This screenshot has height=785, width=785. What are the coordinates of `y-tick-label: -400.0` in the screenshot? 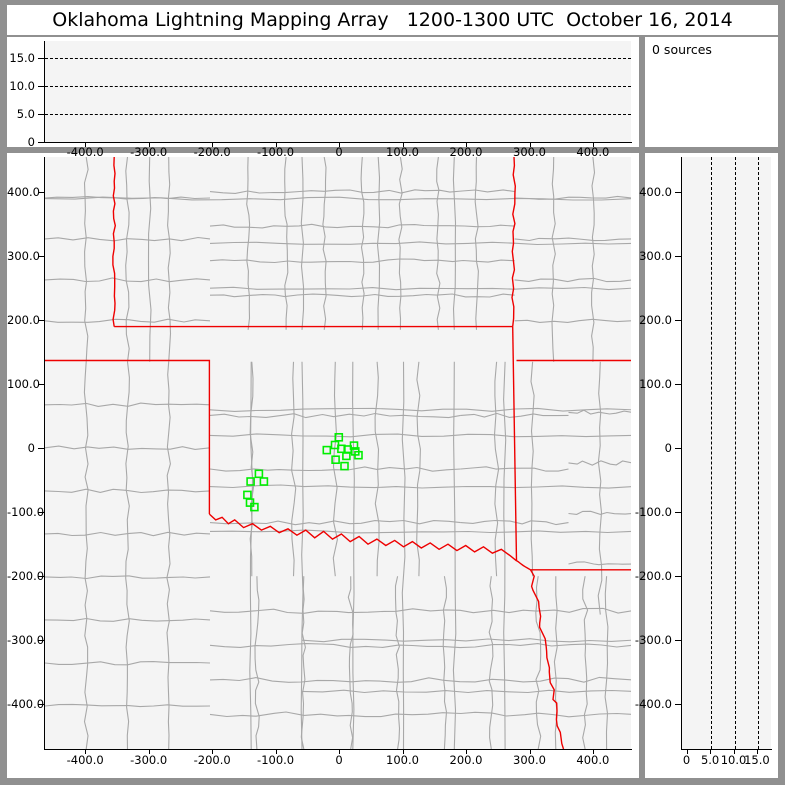 It's located at (653, 704).